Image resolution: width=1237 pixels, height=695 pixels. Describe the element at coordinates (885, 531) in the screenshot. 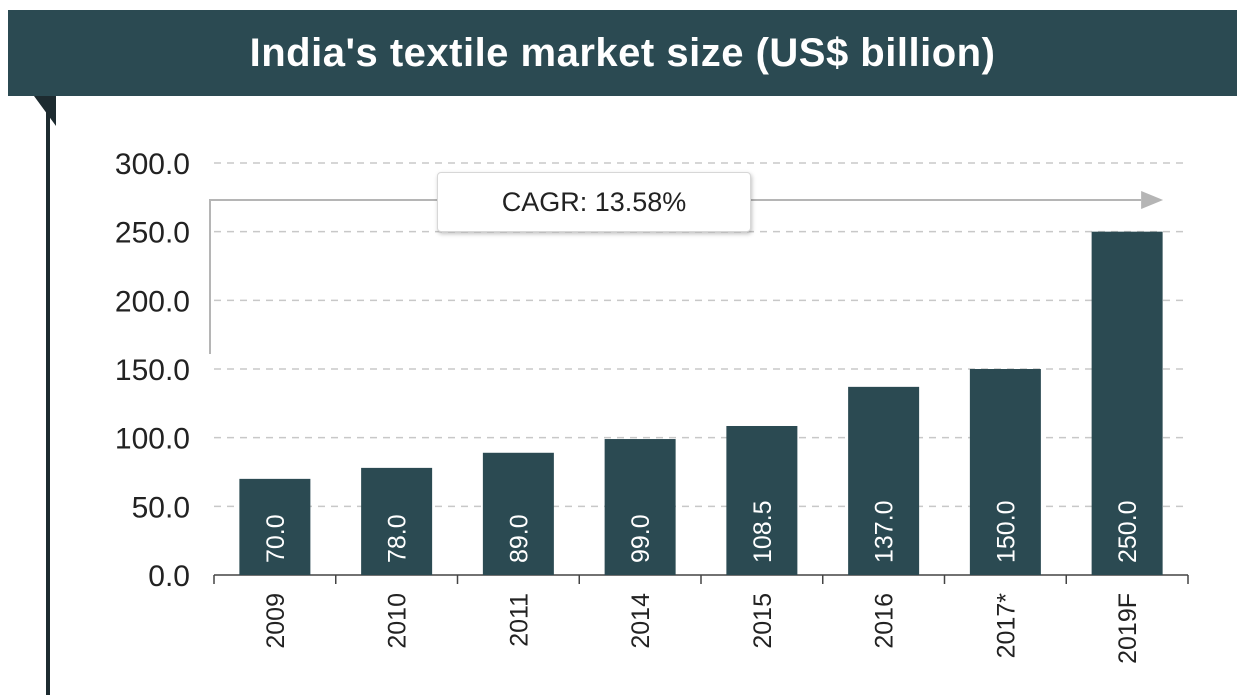

I see `bar-value-label: 137.0` at that location.